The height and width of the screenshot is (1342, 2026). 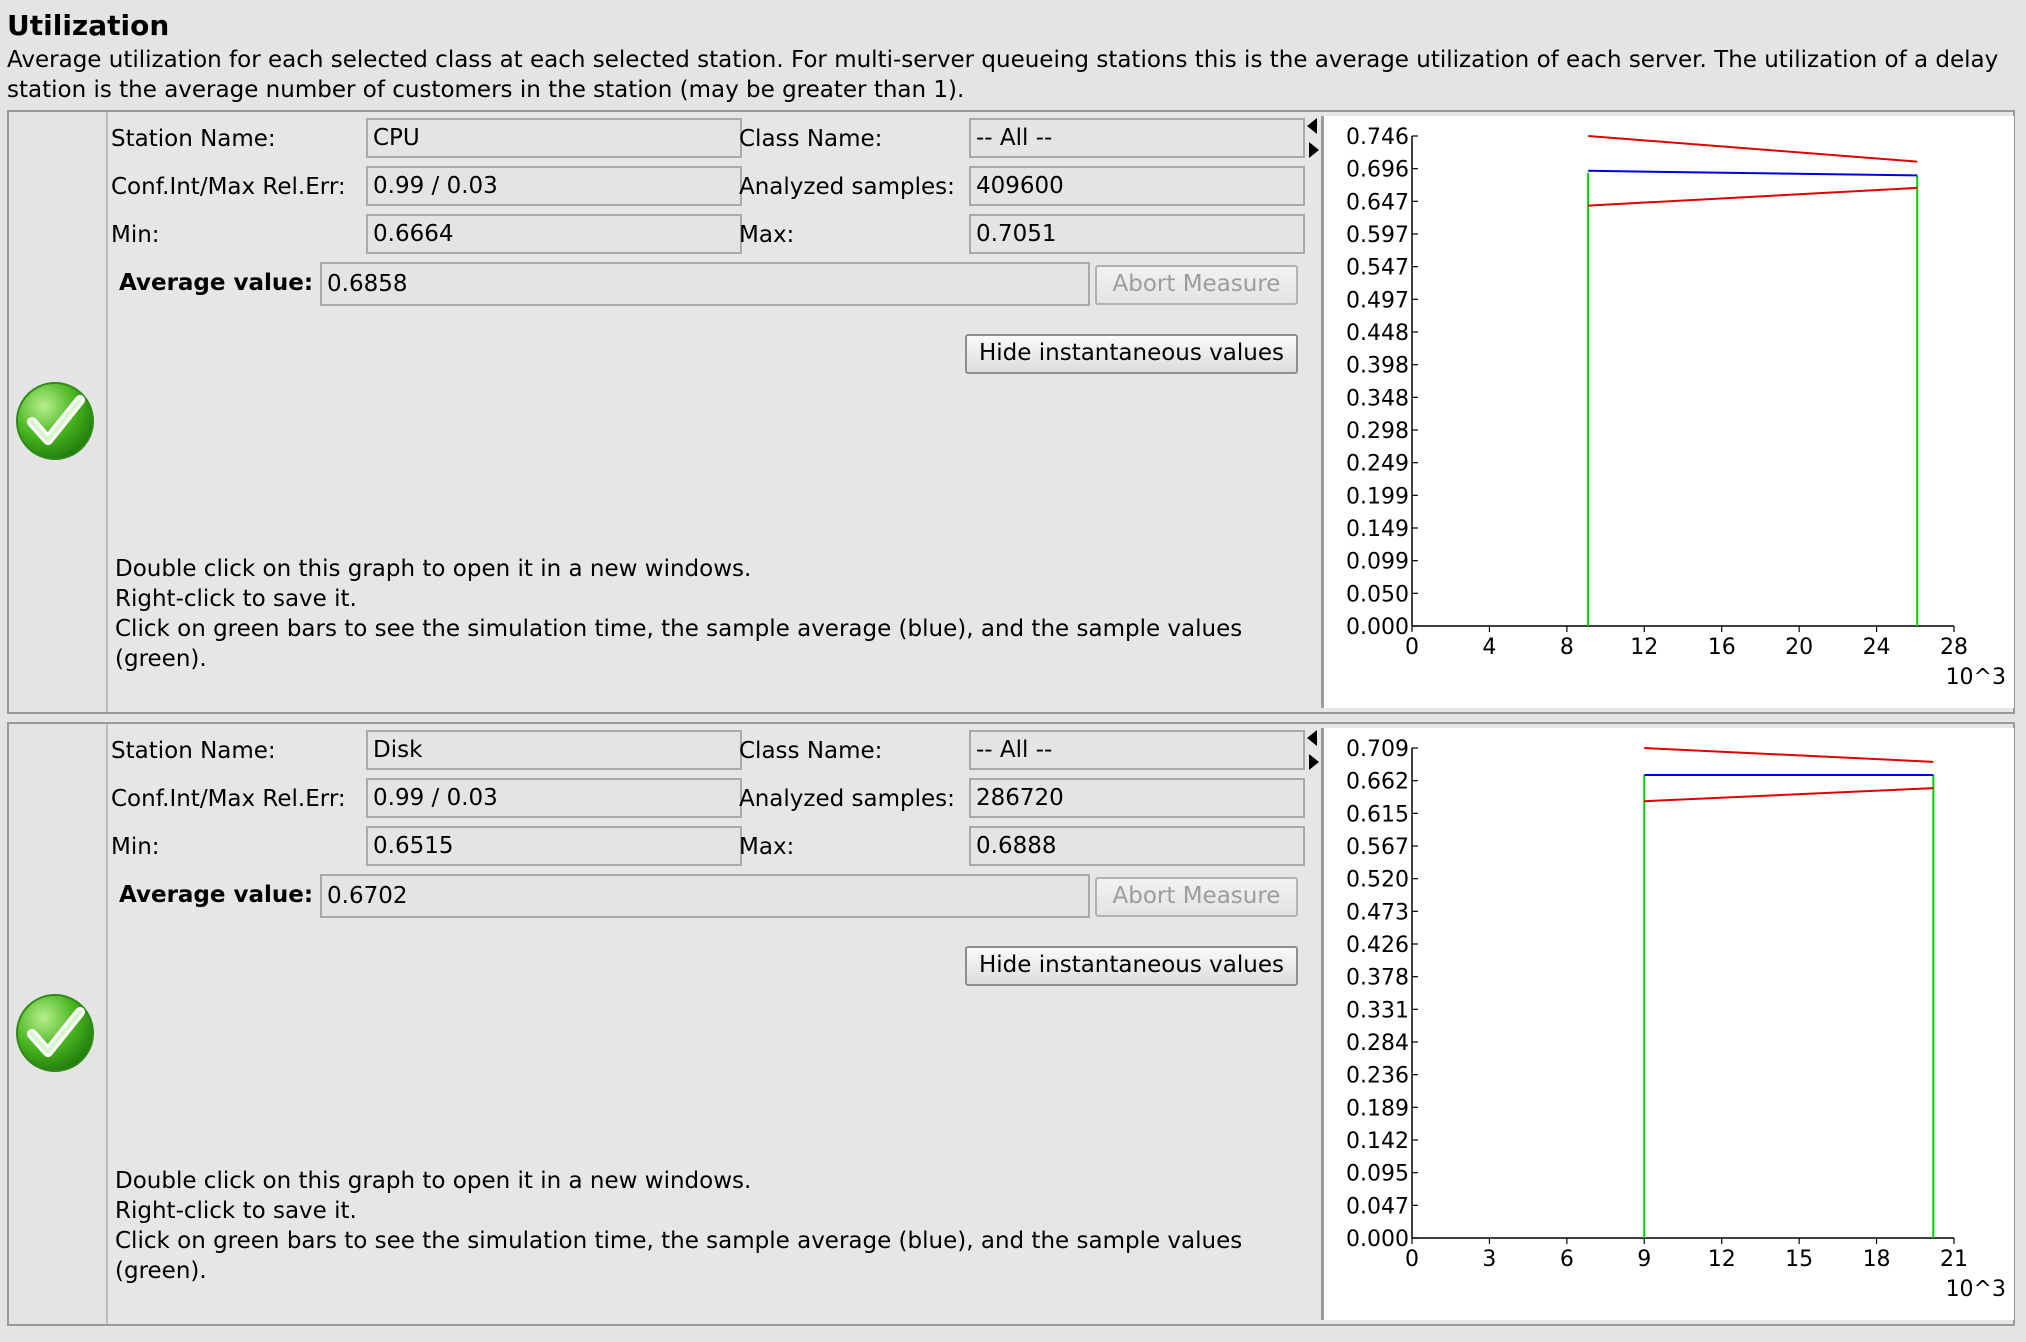 What do you see at coordinates (1137, 186) in the screenshot?
I see `analyzed-samples-field: 409600` at bounding box center [1137, 186].